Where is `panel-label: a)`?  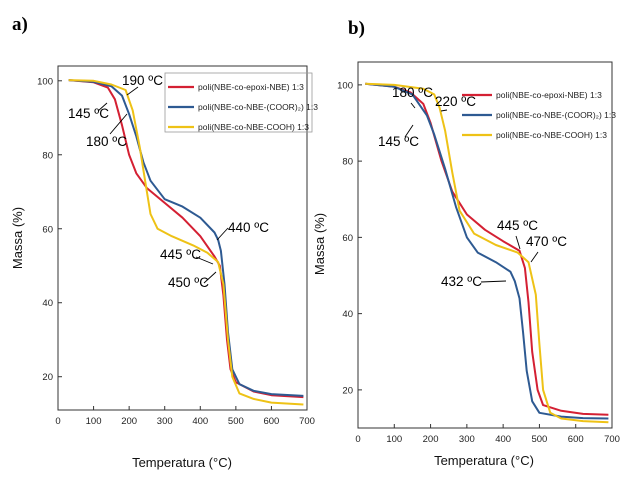
panel-label: a) is located at coordinates (20, 24).